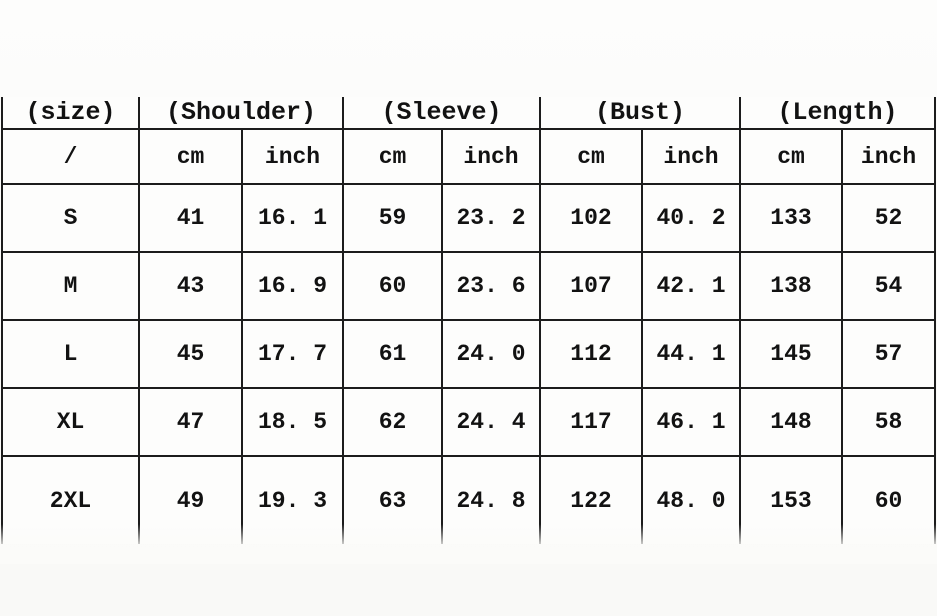 This screenshot has height=616, width=937. Describe the element at coordinates (70, 422) in the screenshot. I see `size-label: XL` at that location.